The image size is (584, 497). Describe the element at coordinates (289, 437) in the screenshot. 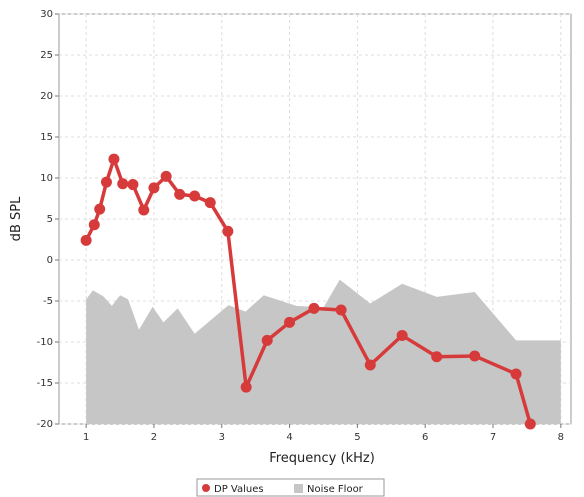

I see `x-tick-label: 4` at that location.